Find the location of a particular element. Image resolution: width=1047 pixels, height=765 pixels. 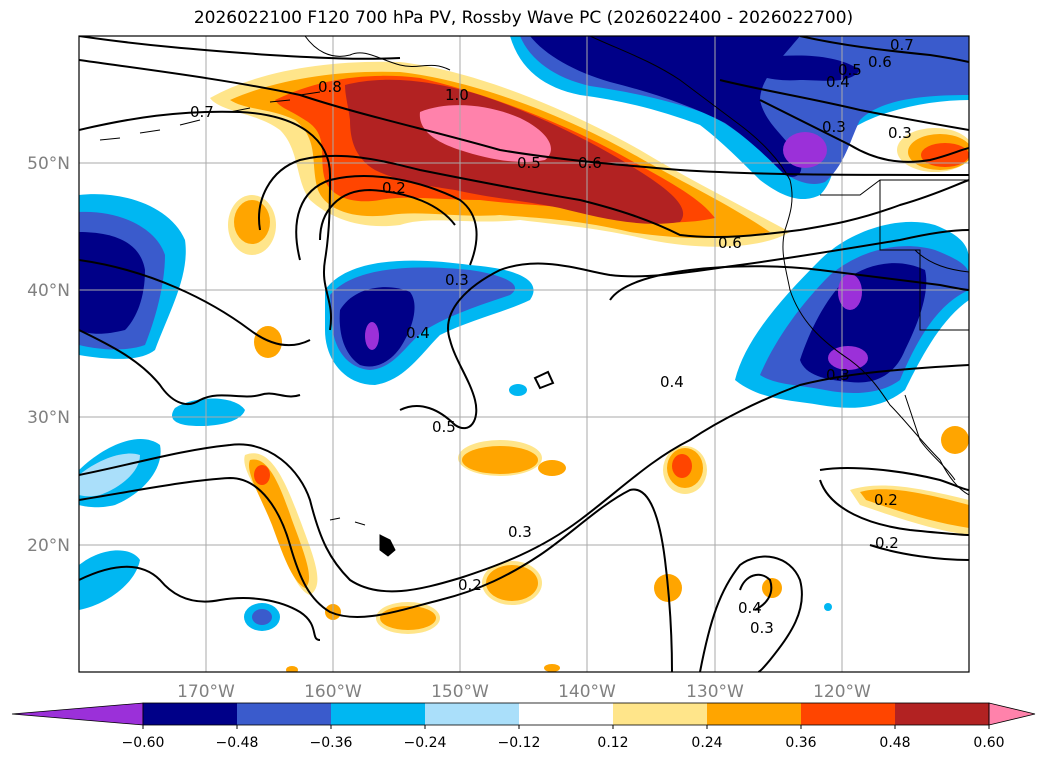

colorbar-tick-label: −0.48 is located at coordinates (237, 743).